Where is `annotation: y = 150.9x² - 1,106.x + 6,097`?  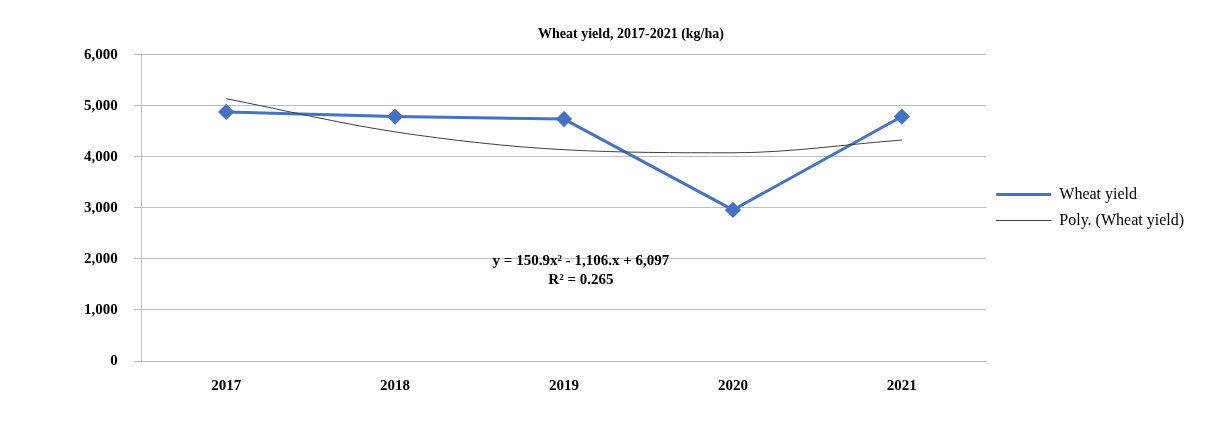
annotation: y = 150.9x² - 1,106.x + 6,097 is located at coordinates (581, 260).